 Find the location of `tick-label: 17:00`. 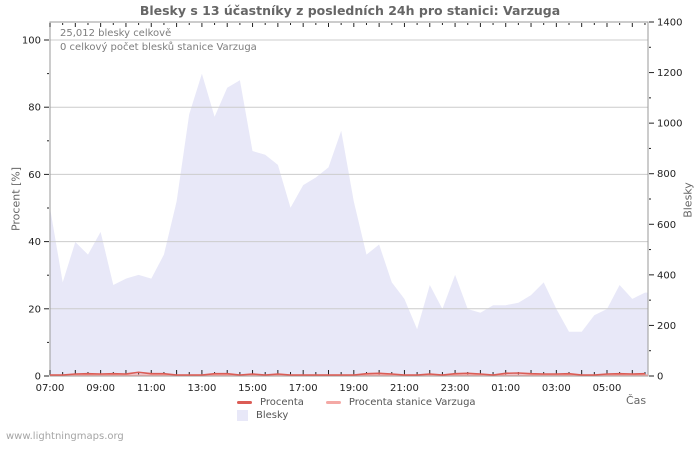

tick-label: 17:00 is located at coordinates (303, 388).